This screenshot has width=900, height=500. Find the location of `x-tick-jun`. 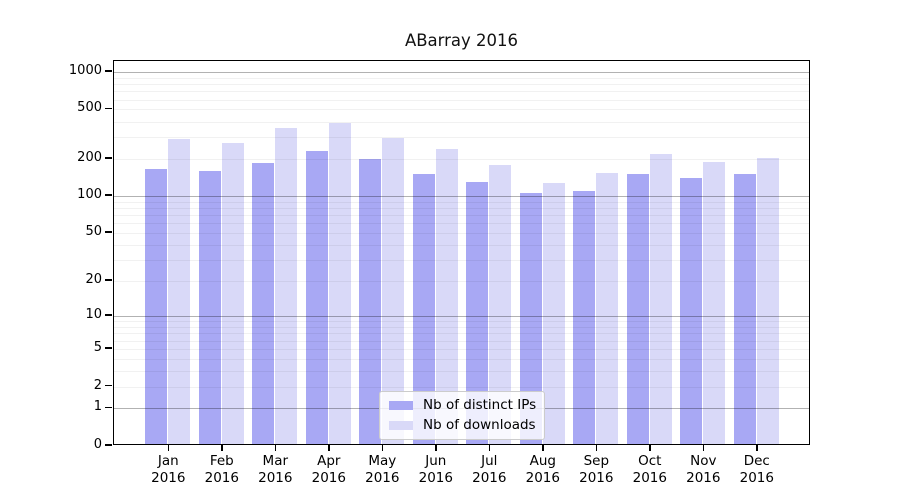

x-tick-jun is located at coordinates (436, 448).